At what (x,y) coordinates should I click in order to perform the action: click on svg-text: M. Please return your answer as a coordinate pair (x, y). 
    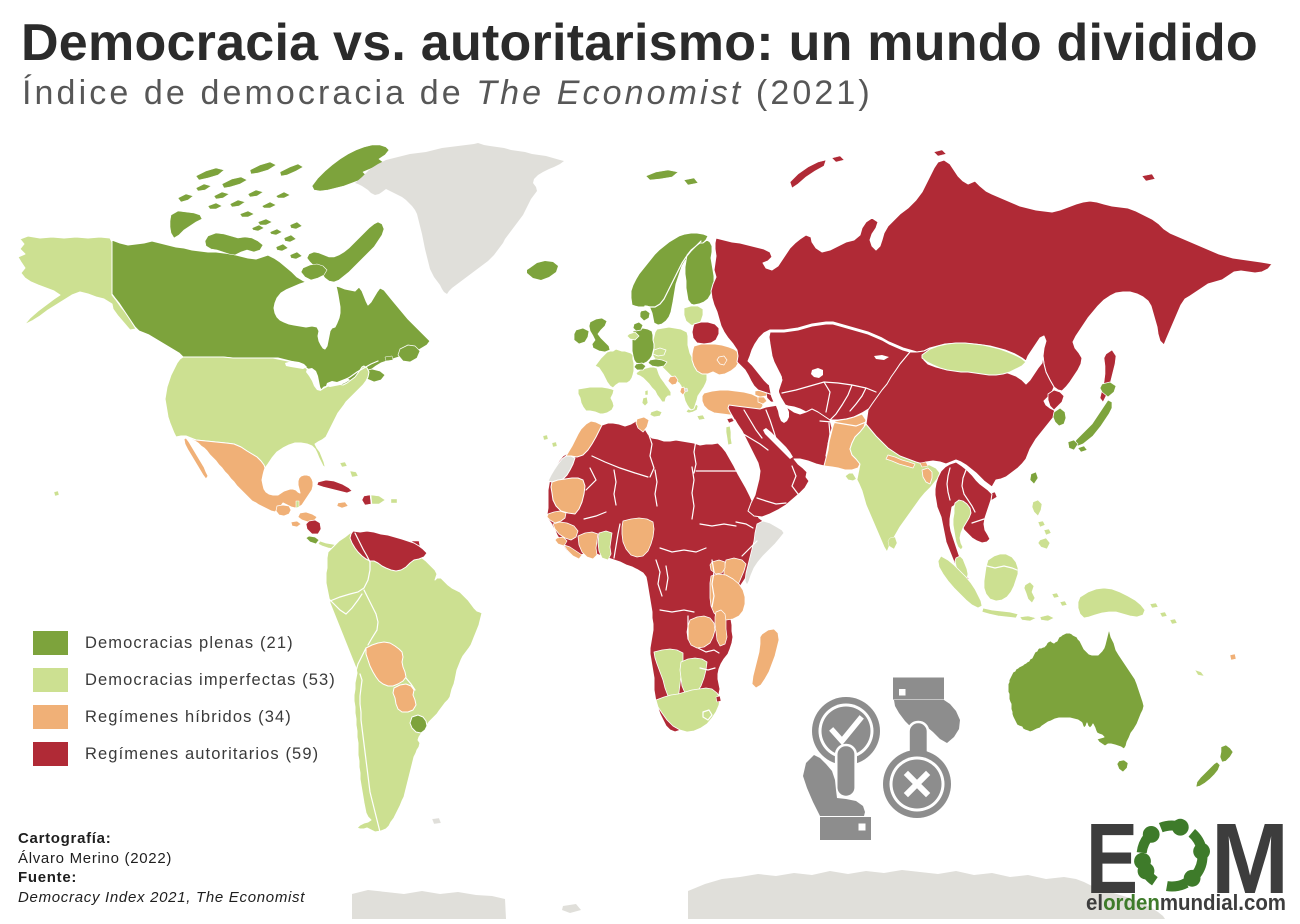
    Looking at the image, I should click on (1250, 859).